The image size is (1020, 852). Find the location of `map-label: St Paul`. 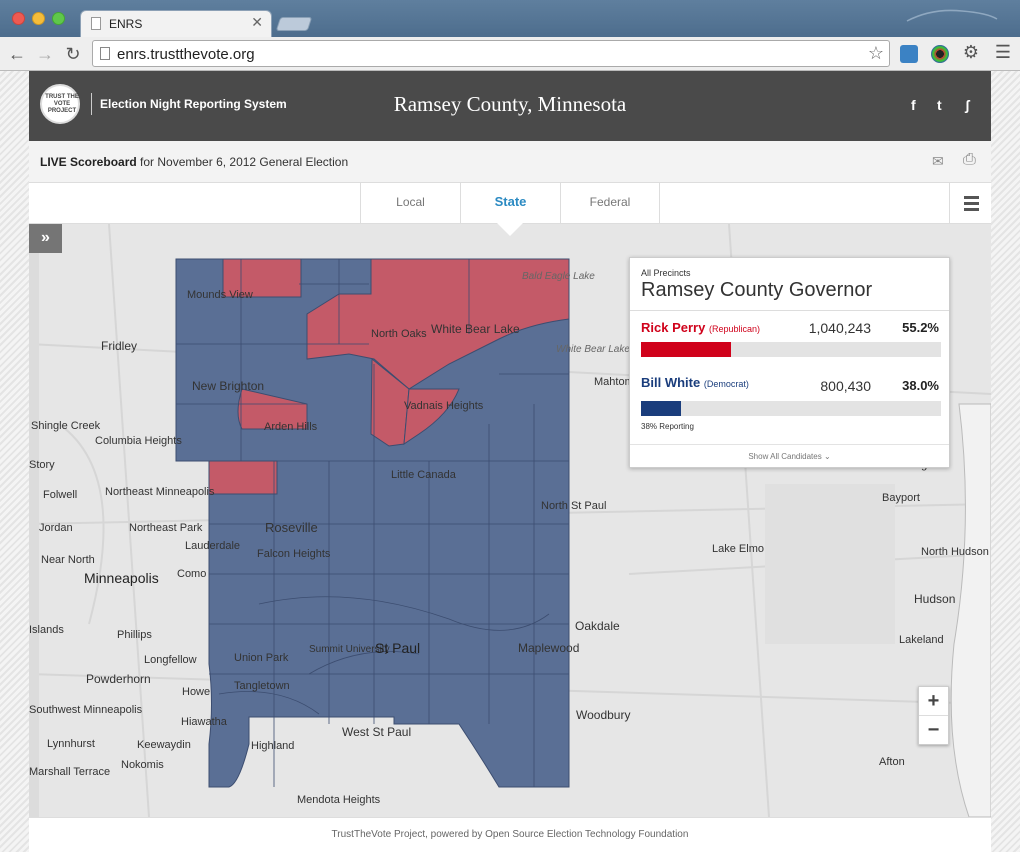

map-label: St Paul is located at coordinates (398, 648).